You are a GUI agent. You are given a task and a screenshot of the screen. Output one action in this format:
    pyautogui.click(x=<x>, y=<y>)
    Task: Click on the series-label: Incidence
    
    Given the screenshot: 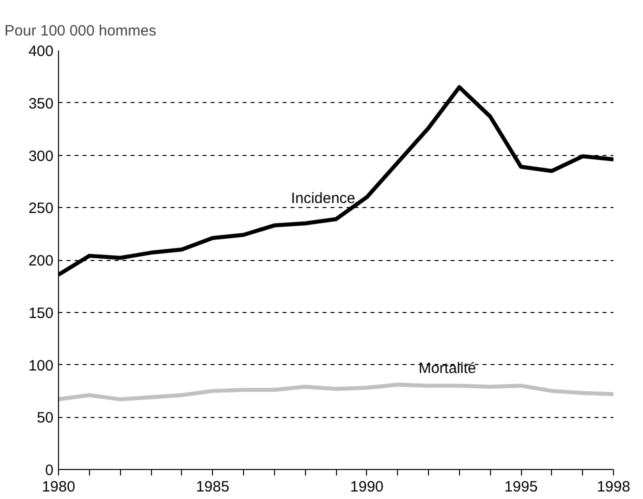 What is the action you would take?
    pyautogui.click(x=323, y=198)
    